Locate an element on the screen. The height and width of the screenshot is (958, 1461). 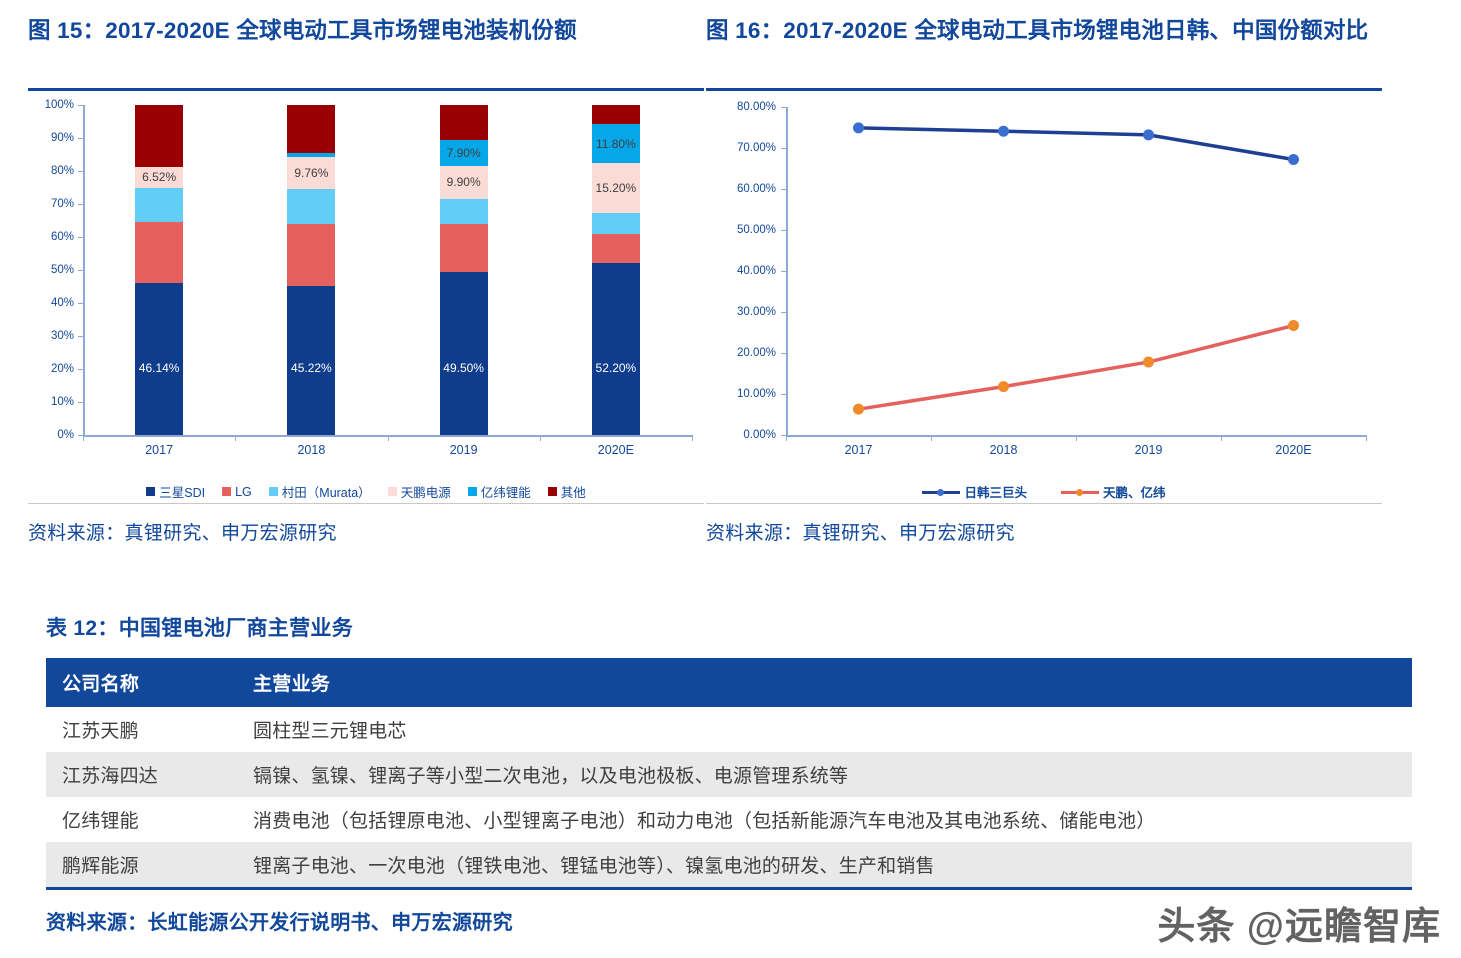
legend-item-其他: 其他 is located at coordinates (566, 491).